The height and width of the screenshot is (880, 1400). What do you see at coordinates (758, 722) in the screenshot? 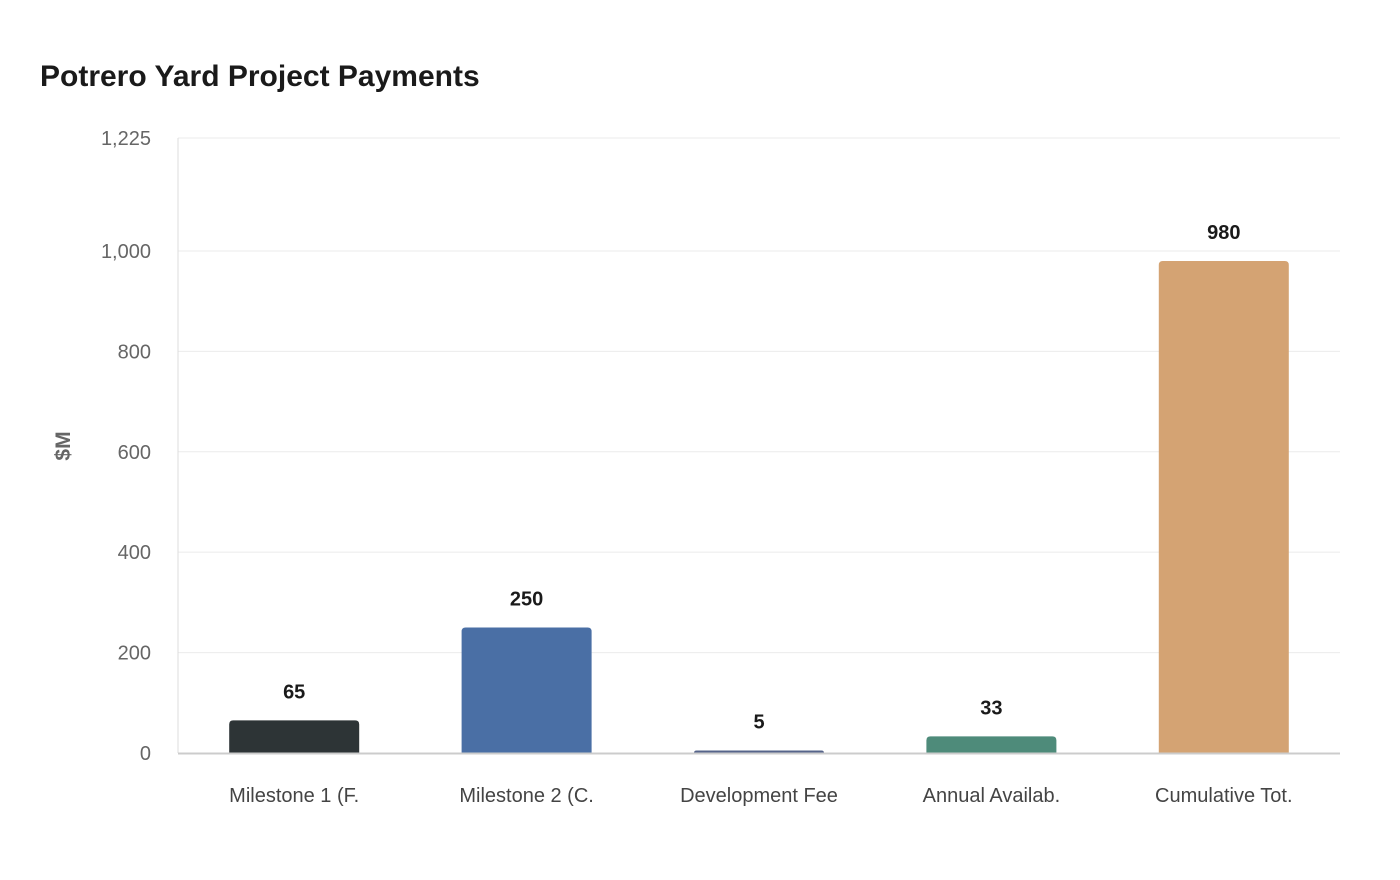
I see `data-label: 5` at bounding box center [758, 722].